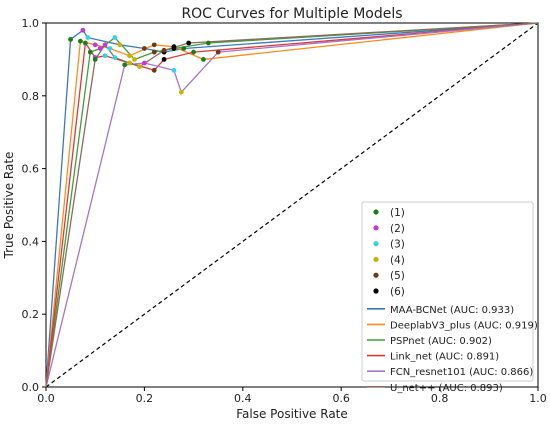 Image resolution: width=550 pixels, height=427 pixels. What do you see at coordinates (440, 398) in the screenshot?
I see `x-tick-label: 0.8` at bounding box center [440, 398].